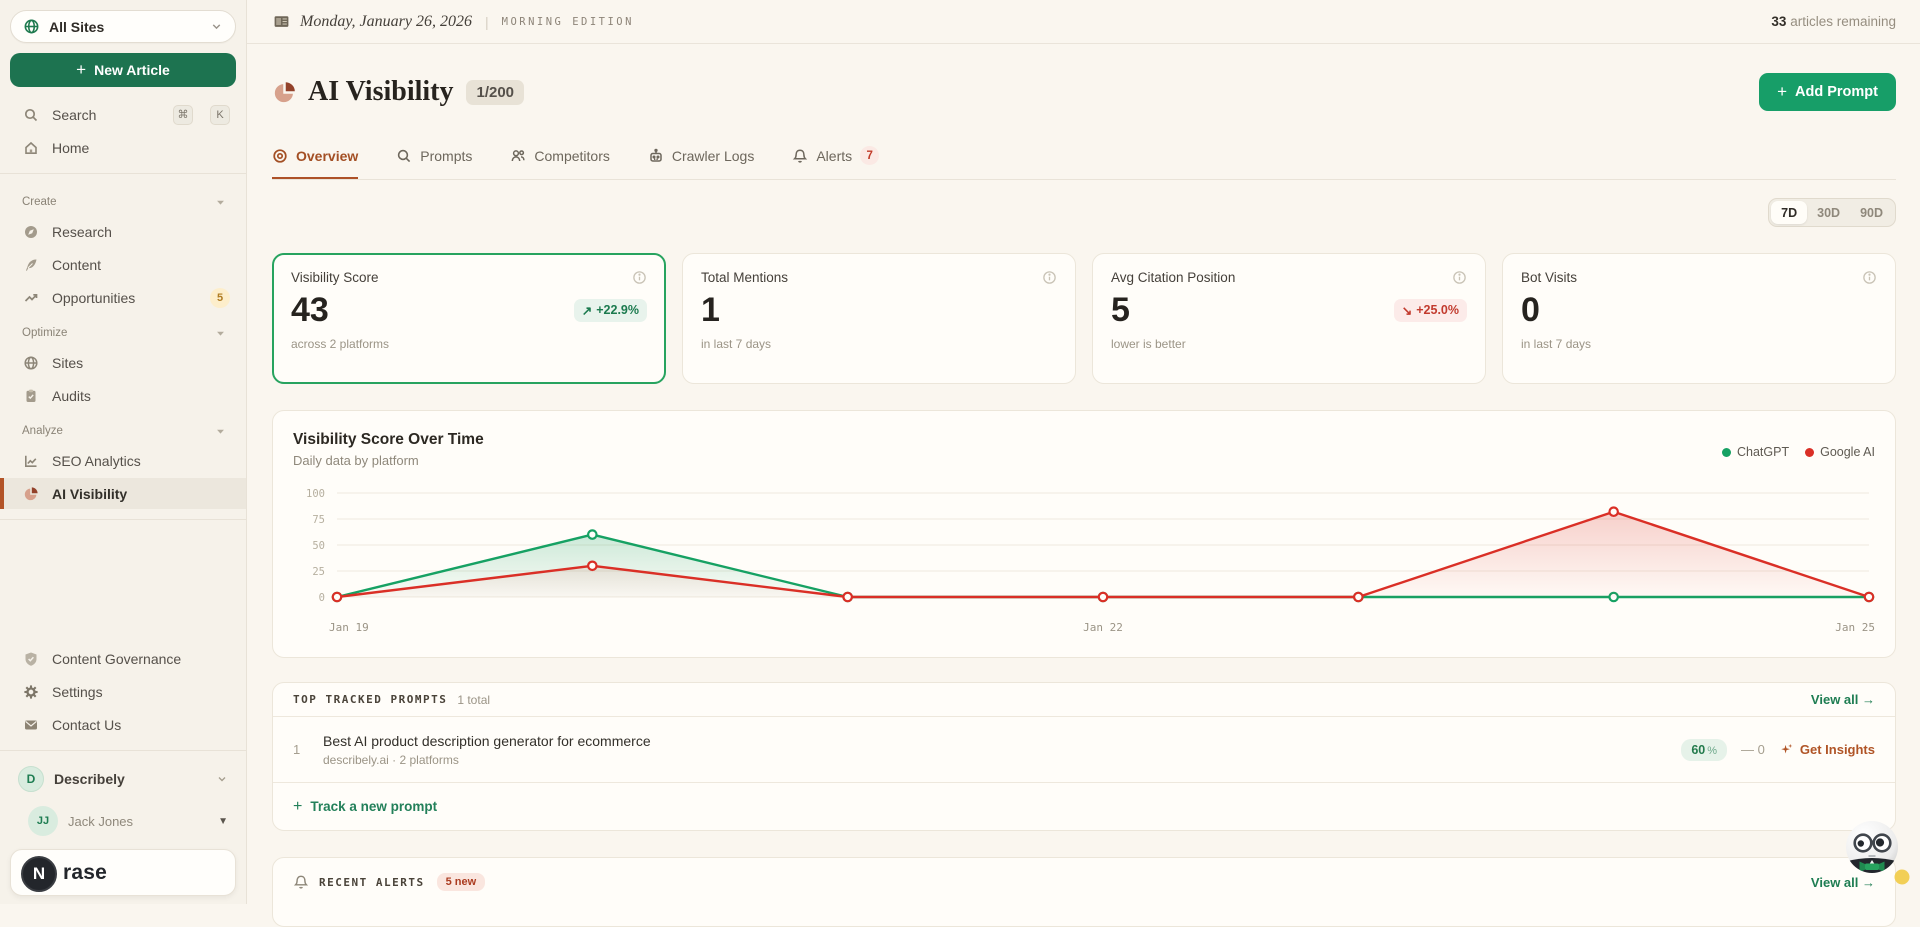 The width and height of the screenshot is (1920, 927). What do you see at coordinates (617, 310) in the screenshot?
I see `delta-value: +22.9%` at bounding box center [617, 310].